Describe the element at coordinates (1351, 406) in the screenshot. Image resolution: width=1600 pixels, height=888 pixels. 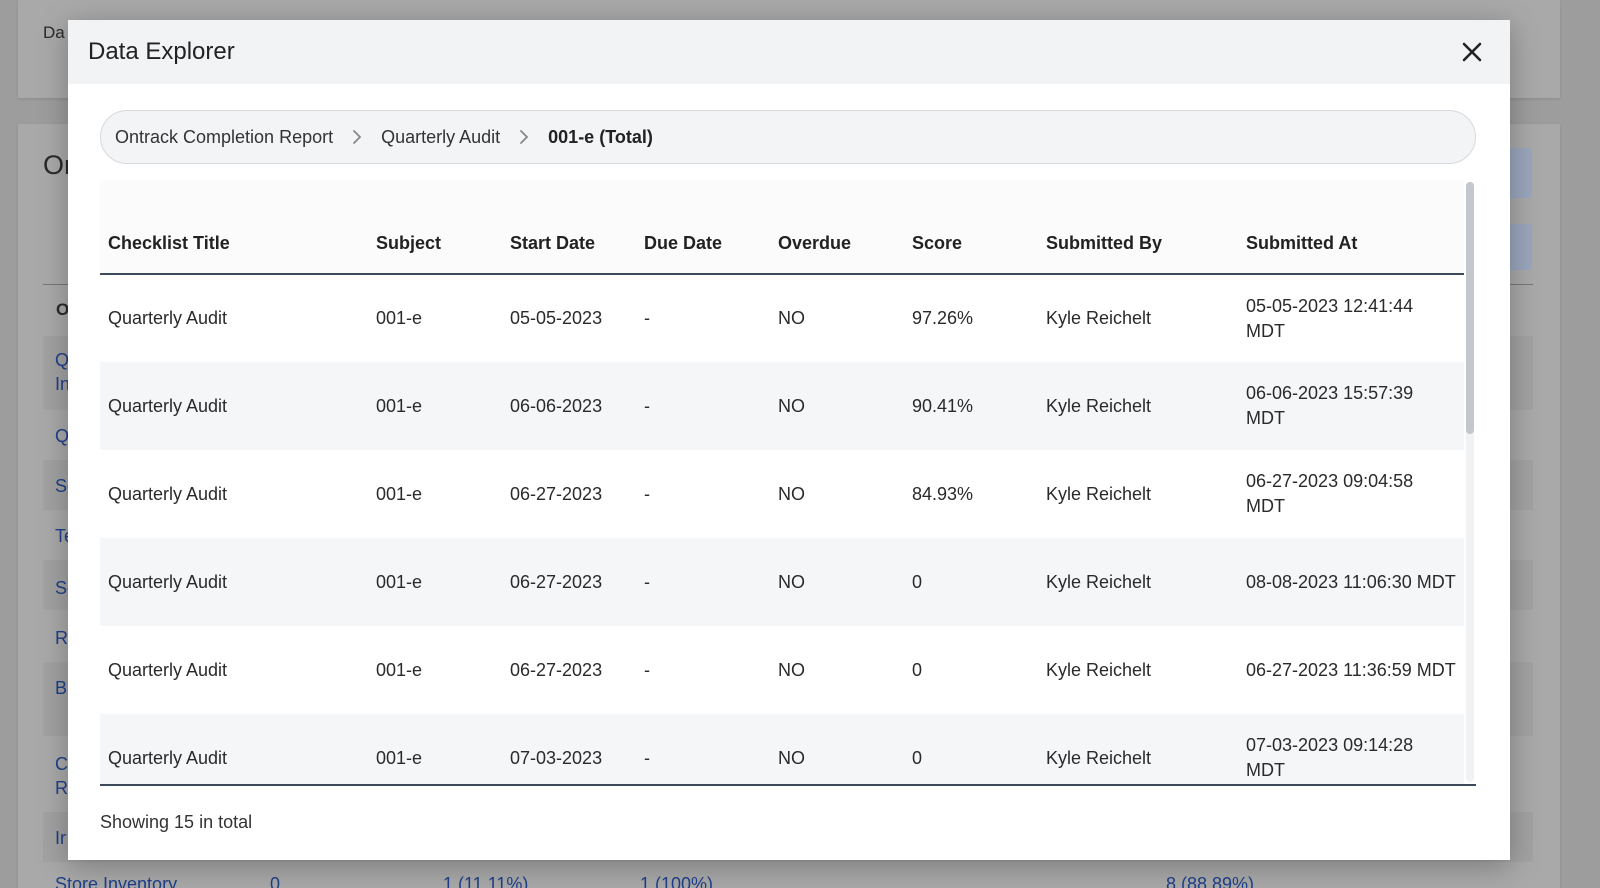
I see `cell-submitted-at: 06-06-2023 15:57:39 MDT` at that location.